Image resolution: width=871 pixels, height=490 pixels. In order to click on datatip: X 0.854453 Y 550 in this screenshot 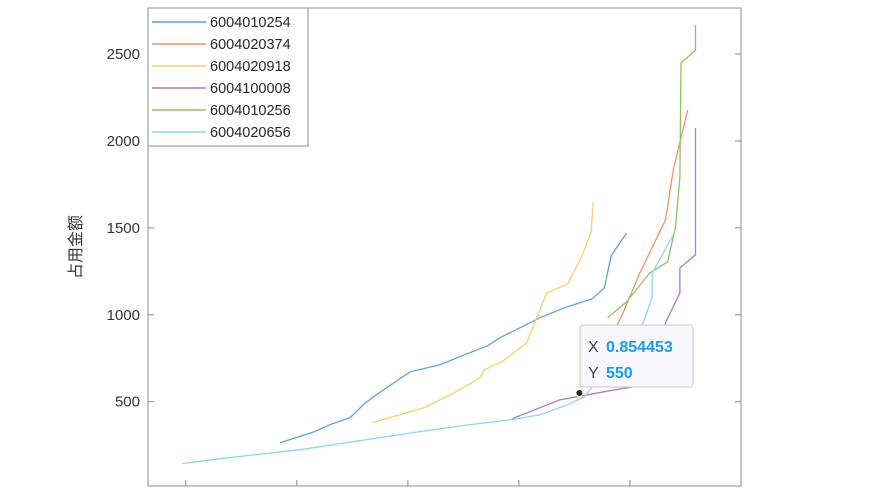, I will do `click(634, 361)`.